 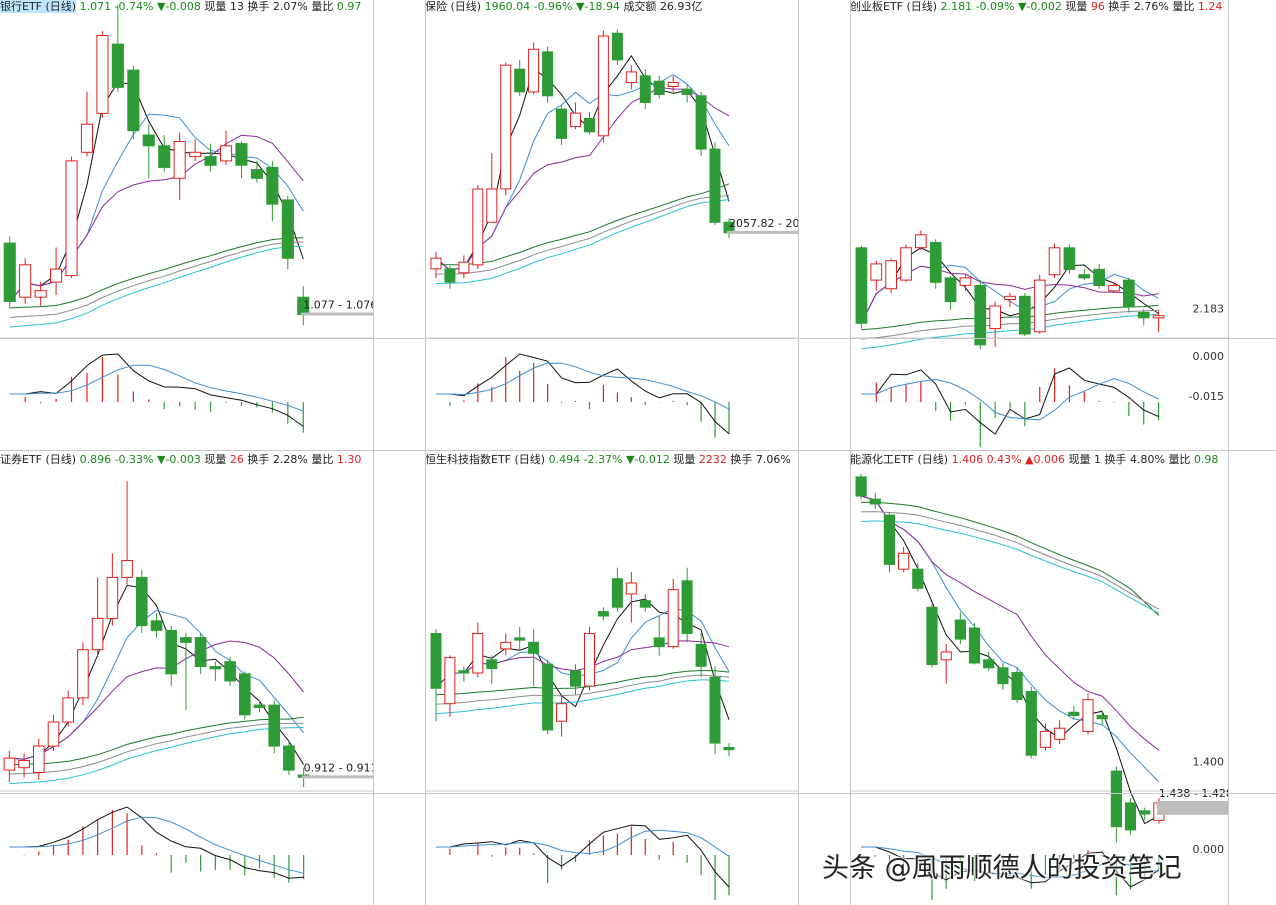 I want to click on instrument-name: 银行ETF (日线), so click(x=38, y=6).